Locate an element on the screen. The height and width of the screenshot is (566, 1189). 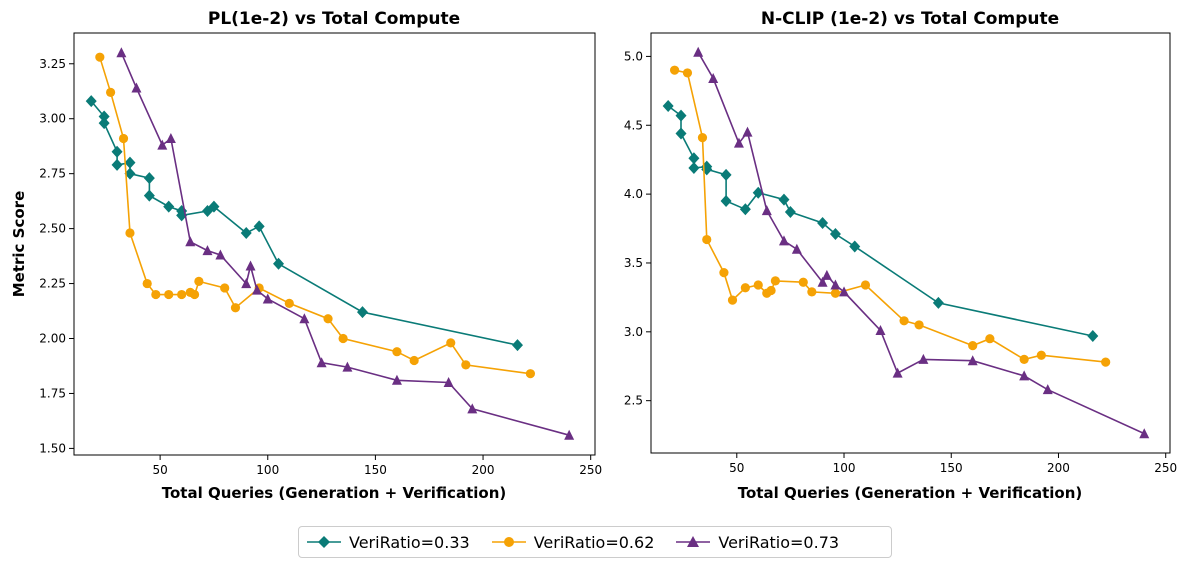
y-tick-label: 3.0 is located at coordinates (633, 332).